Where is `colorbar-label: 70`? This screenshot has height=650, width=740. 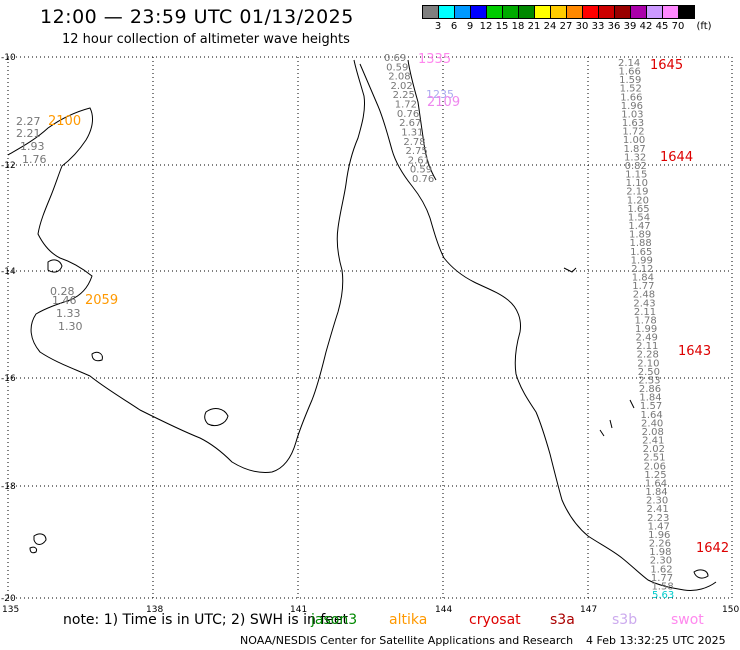 colorbar-label: 70 is located at coordinates (678, 26).